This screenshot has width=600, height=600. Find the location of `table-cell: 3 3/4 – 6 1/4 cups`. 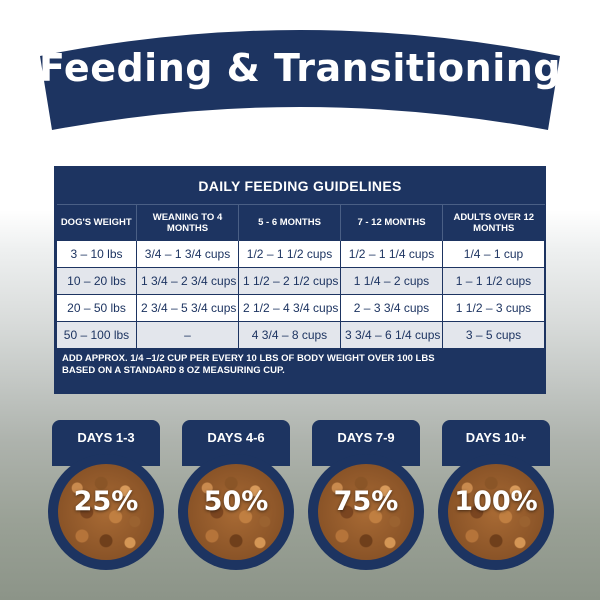

table-cell: 3 3/4 – 6 1/4 cups is located at coordinates (391, 335).